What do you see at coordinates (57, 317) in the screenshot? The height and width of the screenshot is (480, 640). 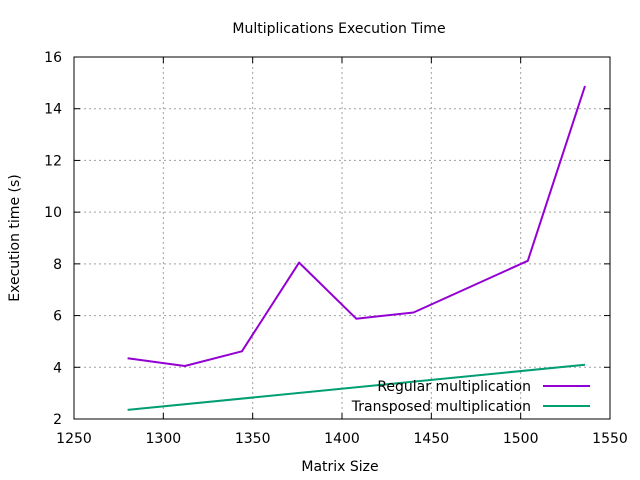 I see `y-tick-label: 6` at bounding box center [57, 317].